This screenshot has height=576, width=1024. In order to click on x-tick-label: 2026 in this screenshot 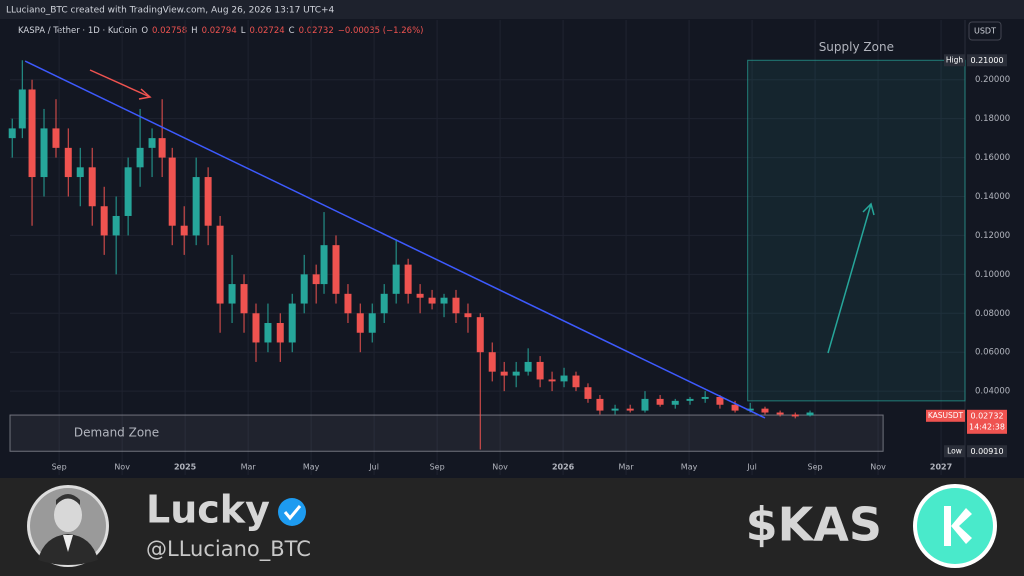, I will do `click(563, 467)`.